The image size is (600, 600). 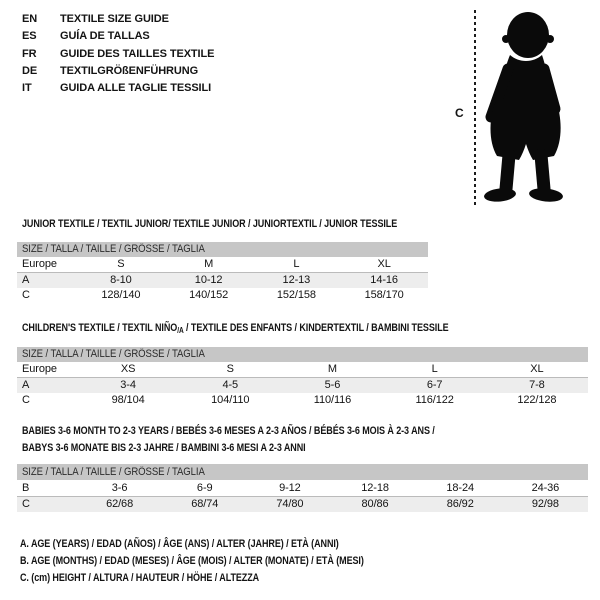 What do you see at coordinates (29, 36) in the screenshot?
I see `language-code: ES` at bounding box center [29, 36].